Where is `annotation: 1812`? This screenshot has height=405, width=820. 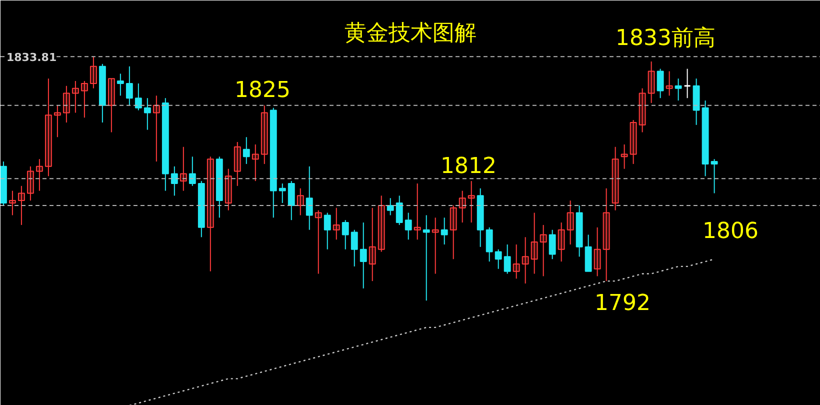 annotation: 1812 is located at coordinates (468, 166).